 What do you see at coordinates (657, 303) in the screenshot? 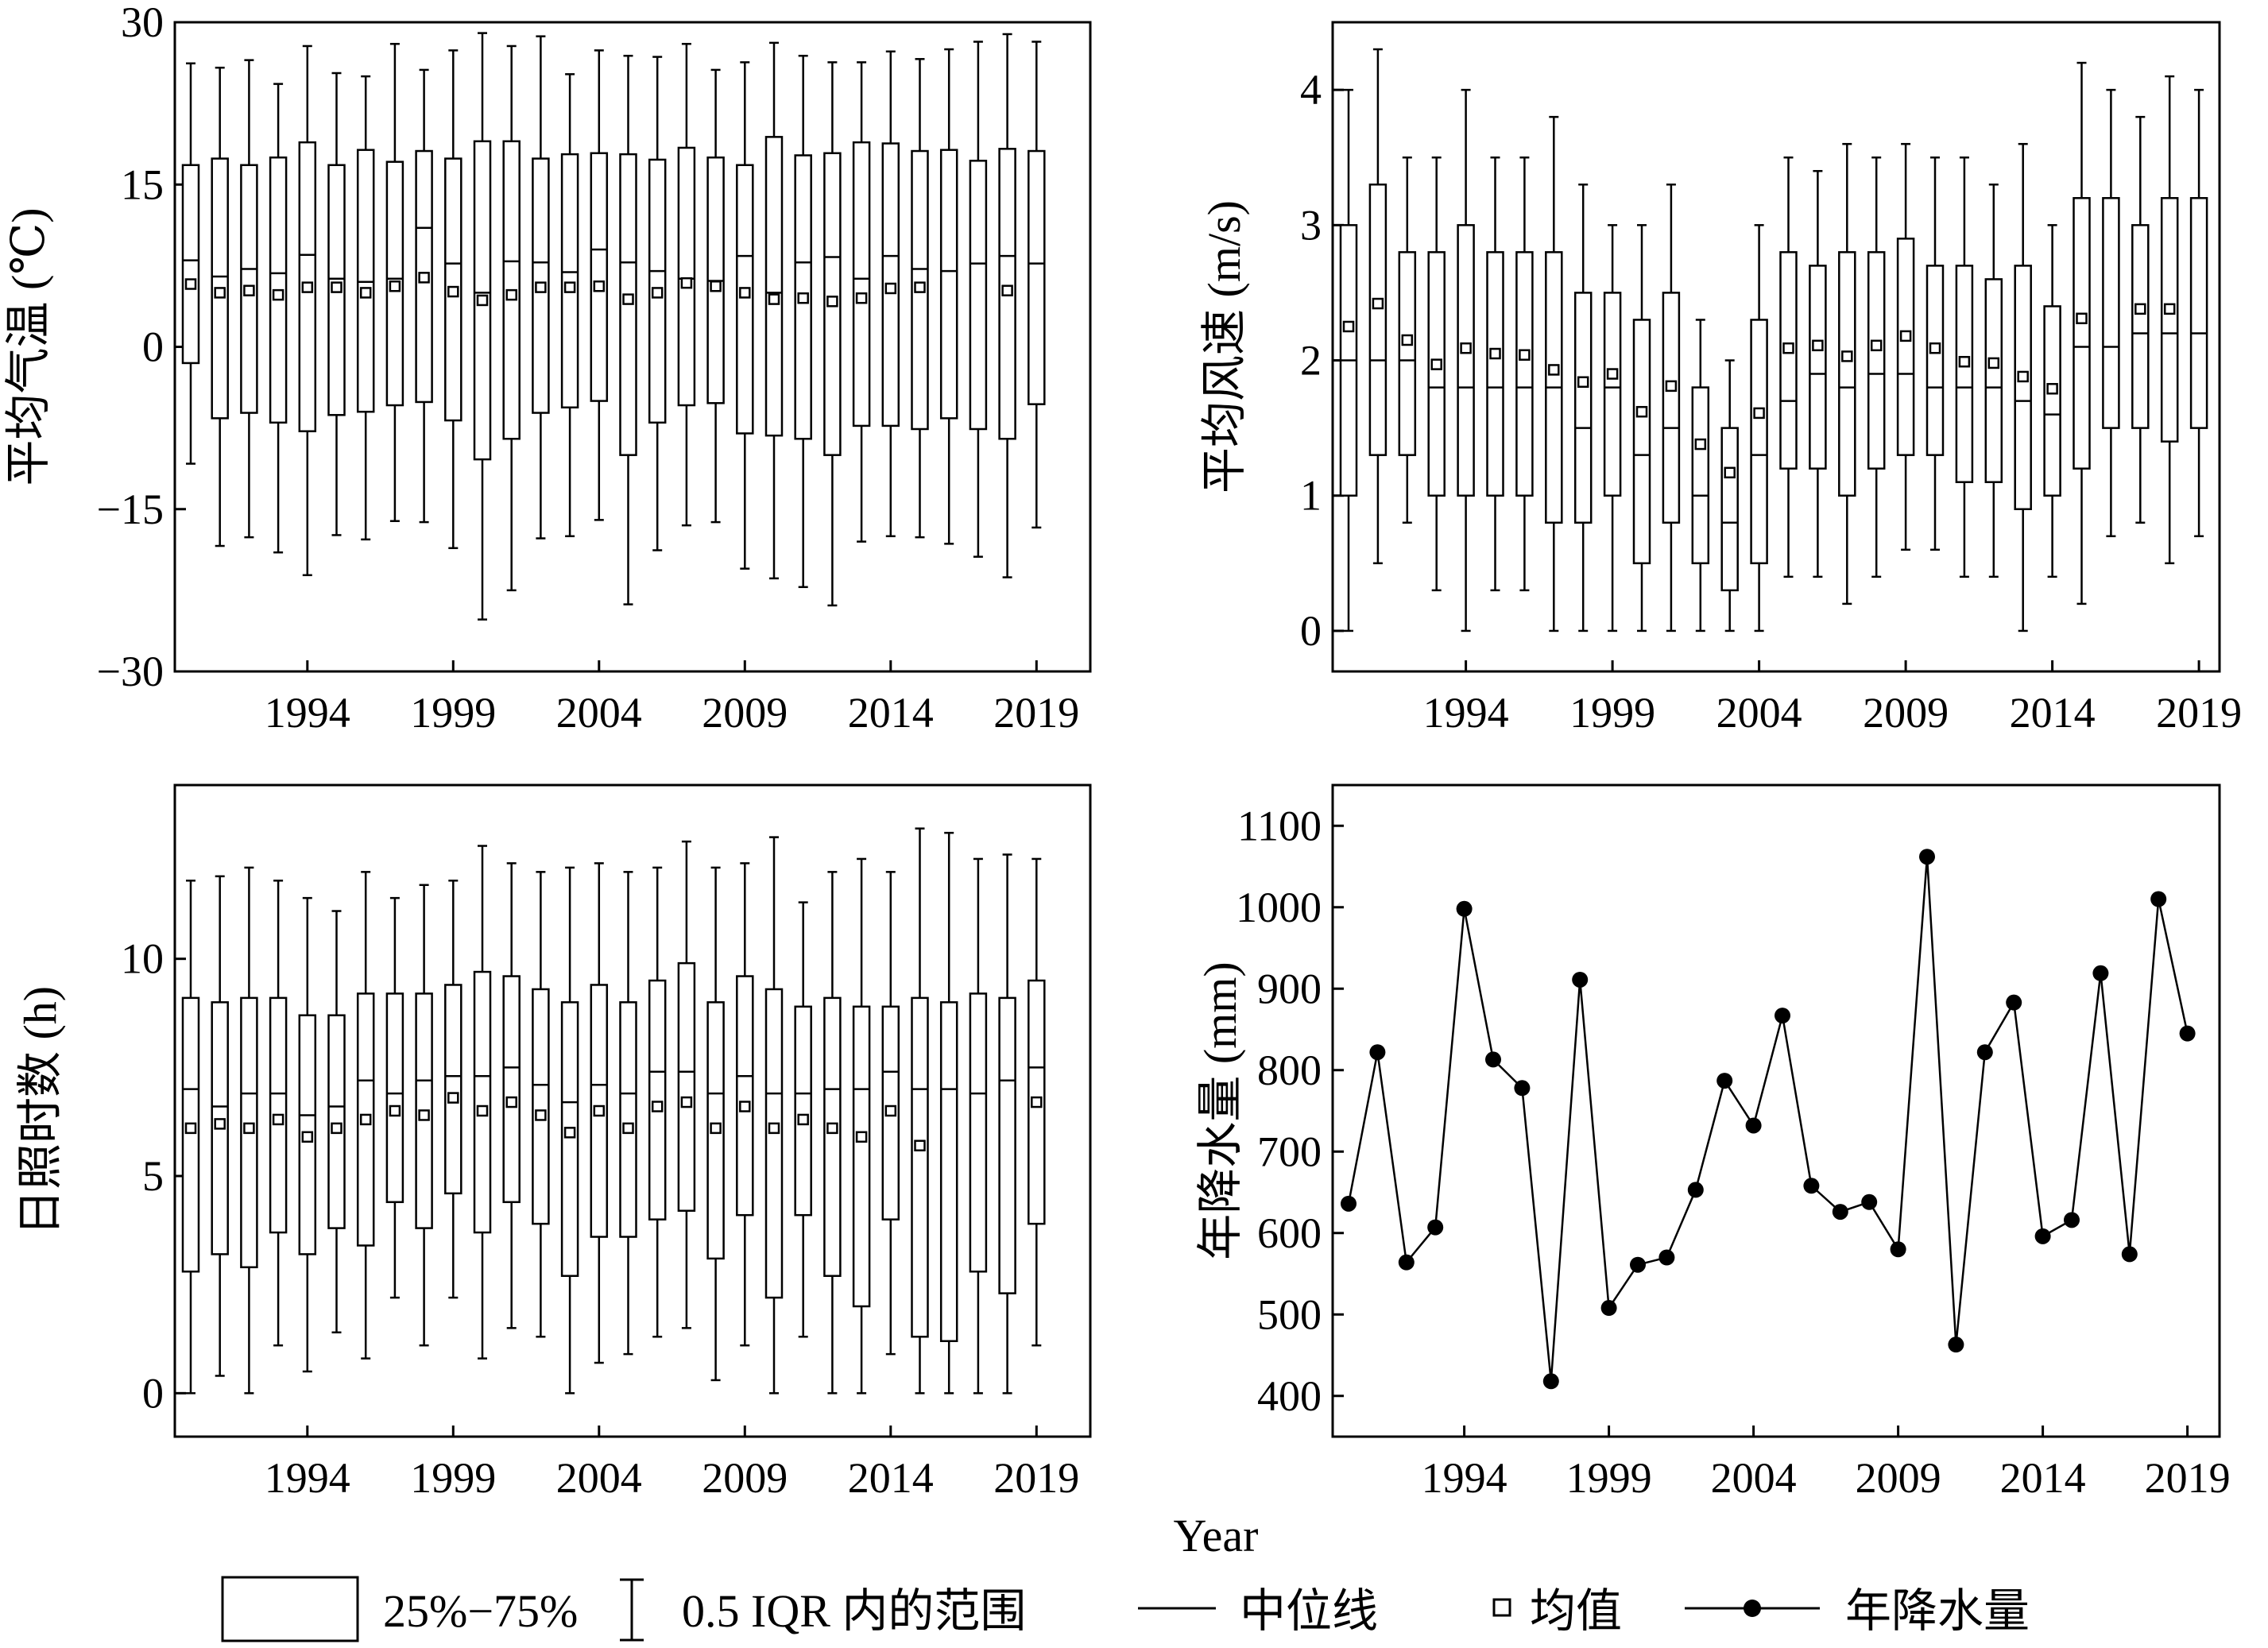
I see `box-2006` at bounding box center [657, 303].